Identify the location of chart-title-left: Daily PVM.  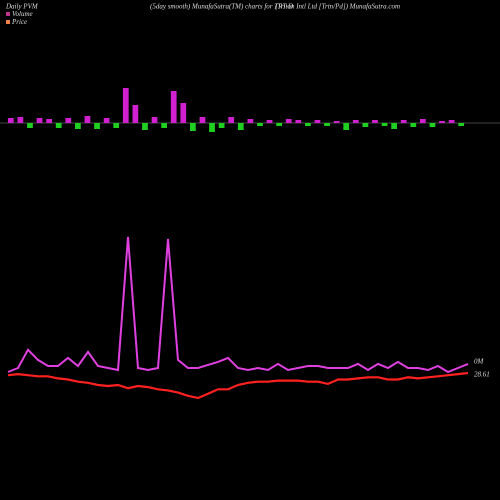
(22, 7).